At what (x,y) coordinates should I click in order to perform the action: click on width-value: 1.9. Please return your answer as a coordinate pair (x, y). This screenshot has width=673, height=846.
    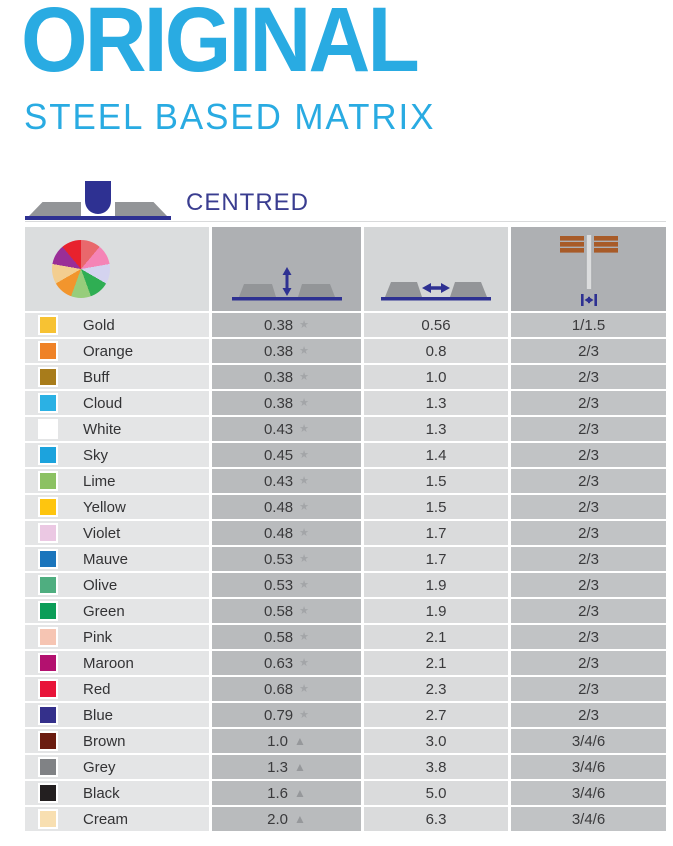
    Looking at the image, I should click on (436, 585).